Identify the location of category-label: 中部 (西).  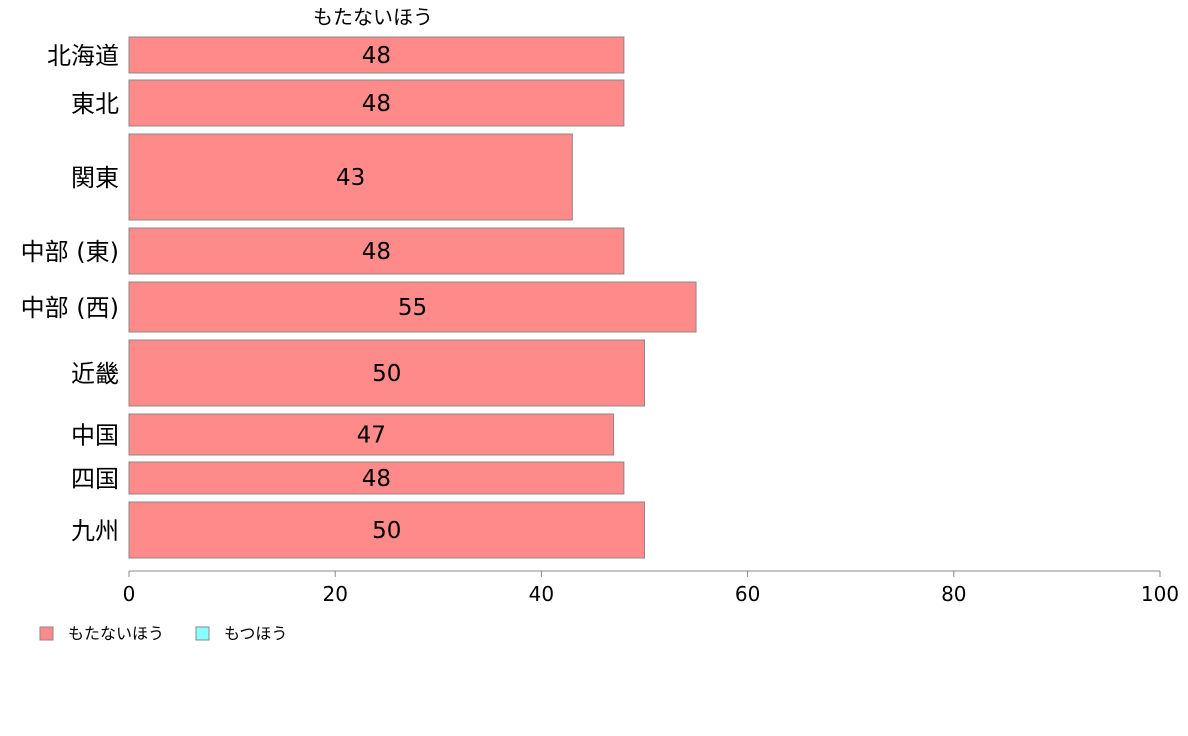
(70, 308).